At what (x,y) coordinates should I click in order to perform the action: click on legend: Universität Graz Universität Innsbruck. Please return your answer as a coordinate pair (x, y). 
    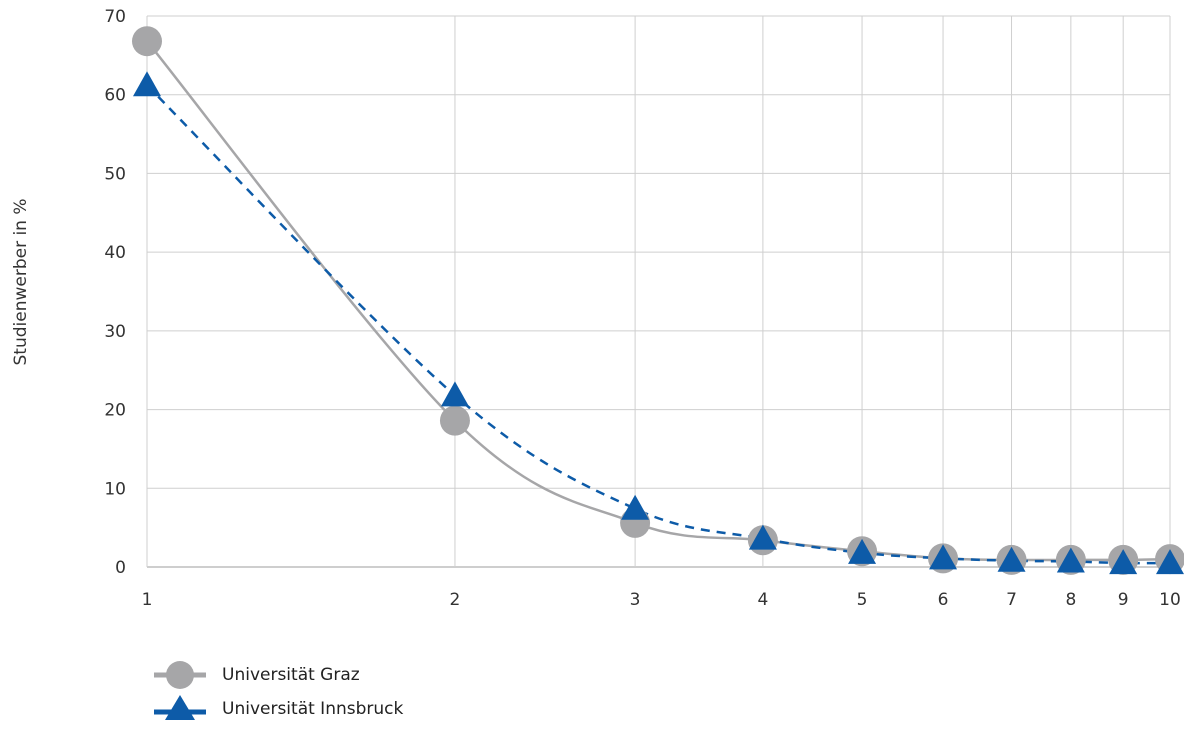
    Looking at the image, I should click on (276, 692).